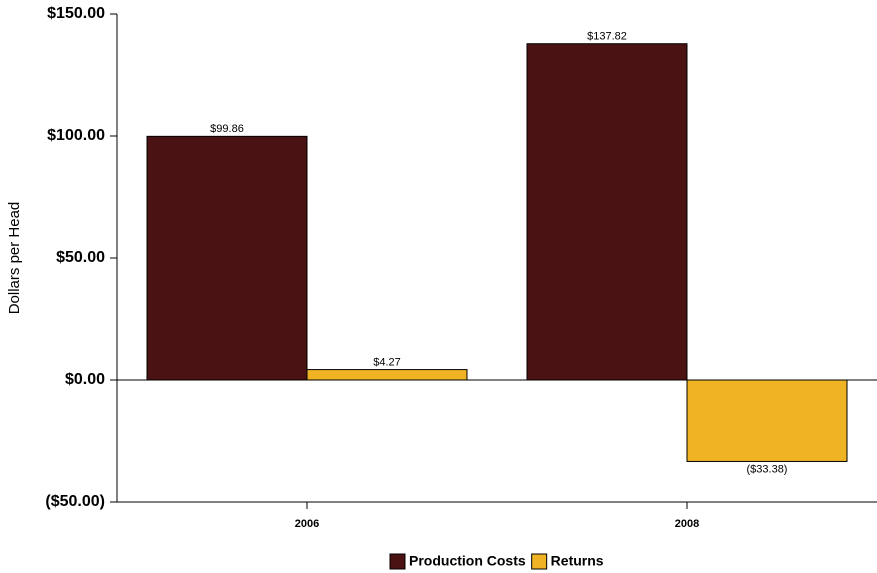 Image resolution: width=877 pixels, height=573 pixels. I want to click on legend-label: Production Costs, so click(467, 561).